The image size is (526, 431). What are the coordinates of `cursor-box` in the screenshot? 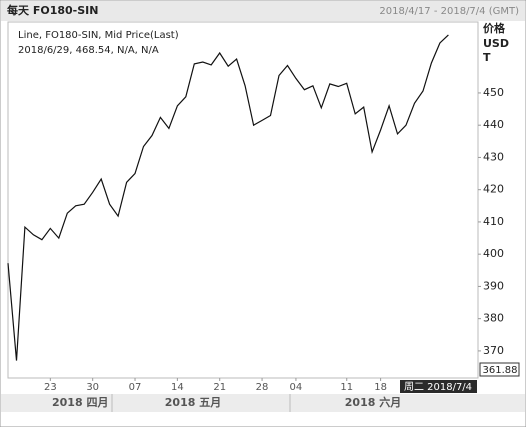 It's located at (438, 386).